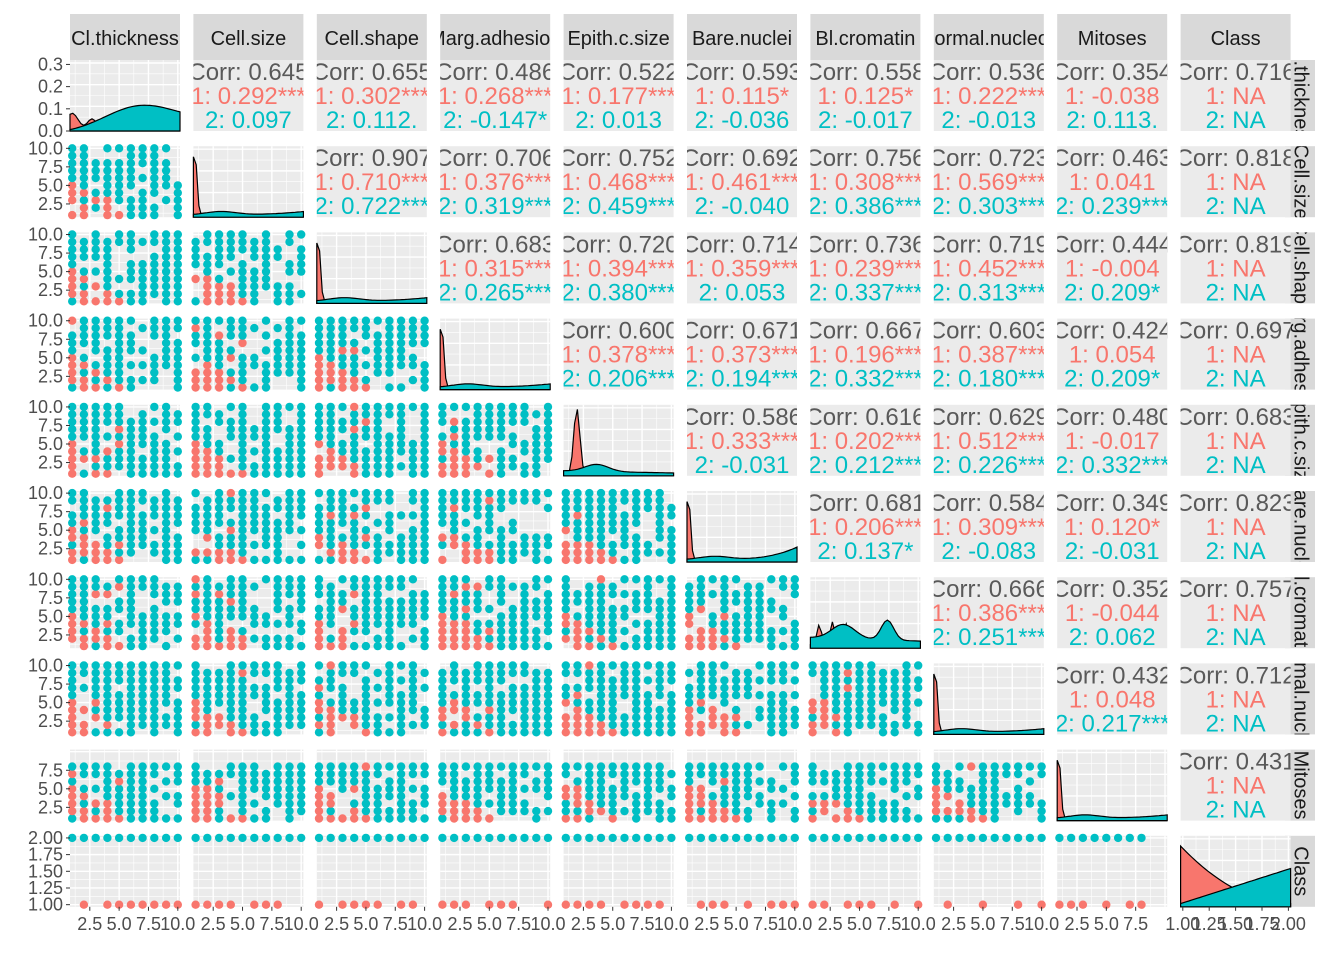  What do you see at coordinates (45, 855) in the screenshot?
I see `y-tick-label: 1.75` at bounding box center [45, 855].